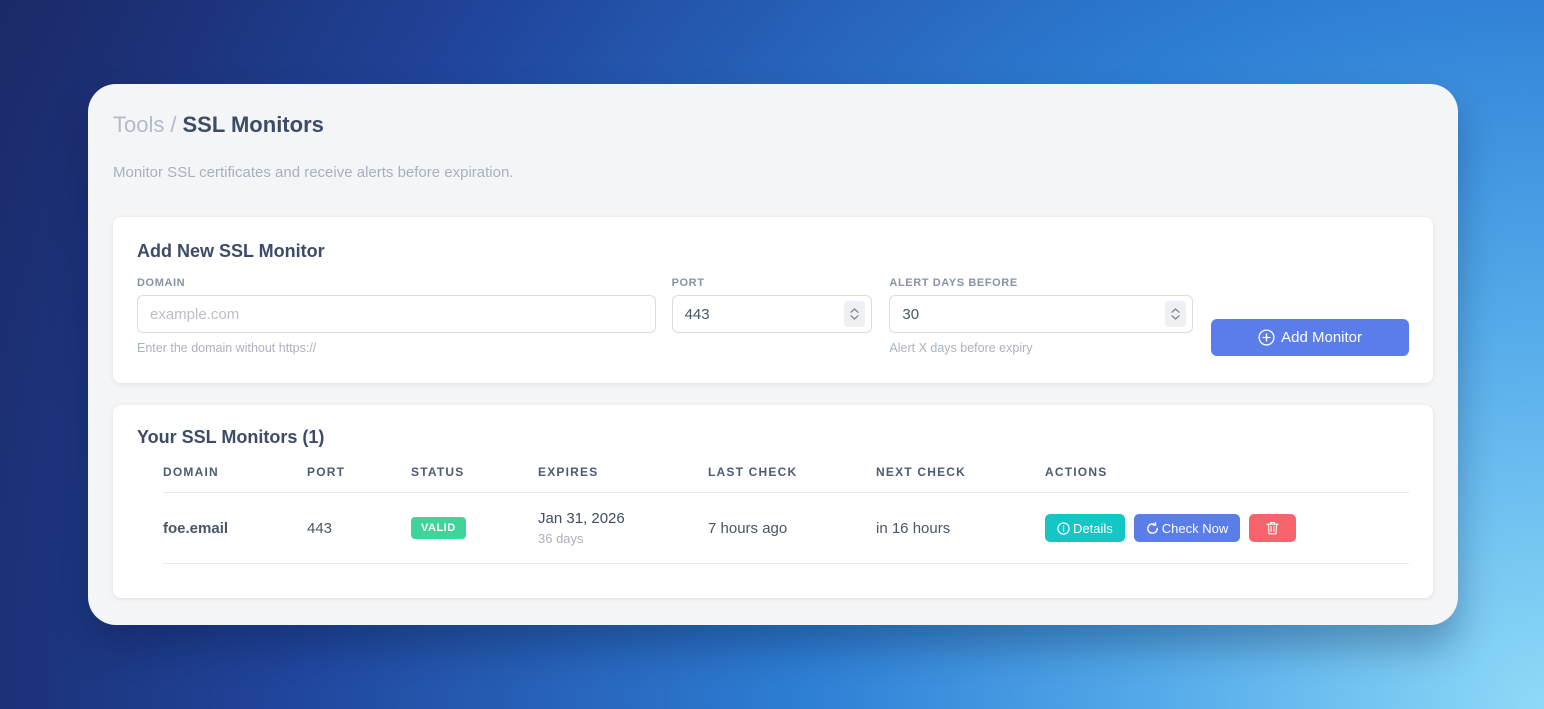 Image resolution: width=1544 pixels, height=709 pixels. I want to click on cell-last-check: 7 hours ago, so click(792, 528).